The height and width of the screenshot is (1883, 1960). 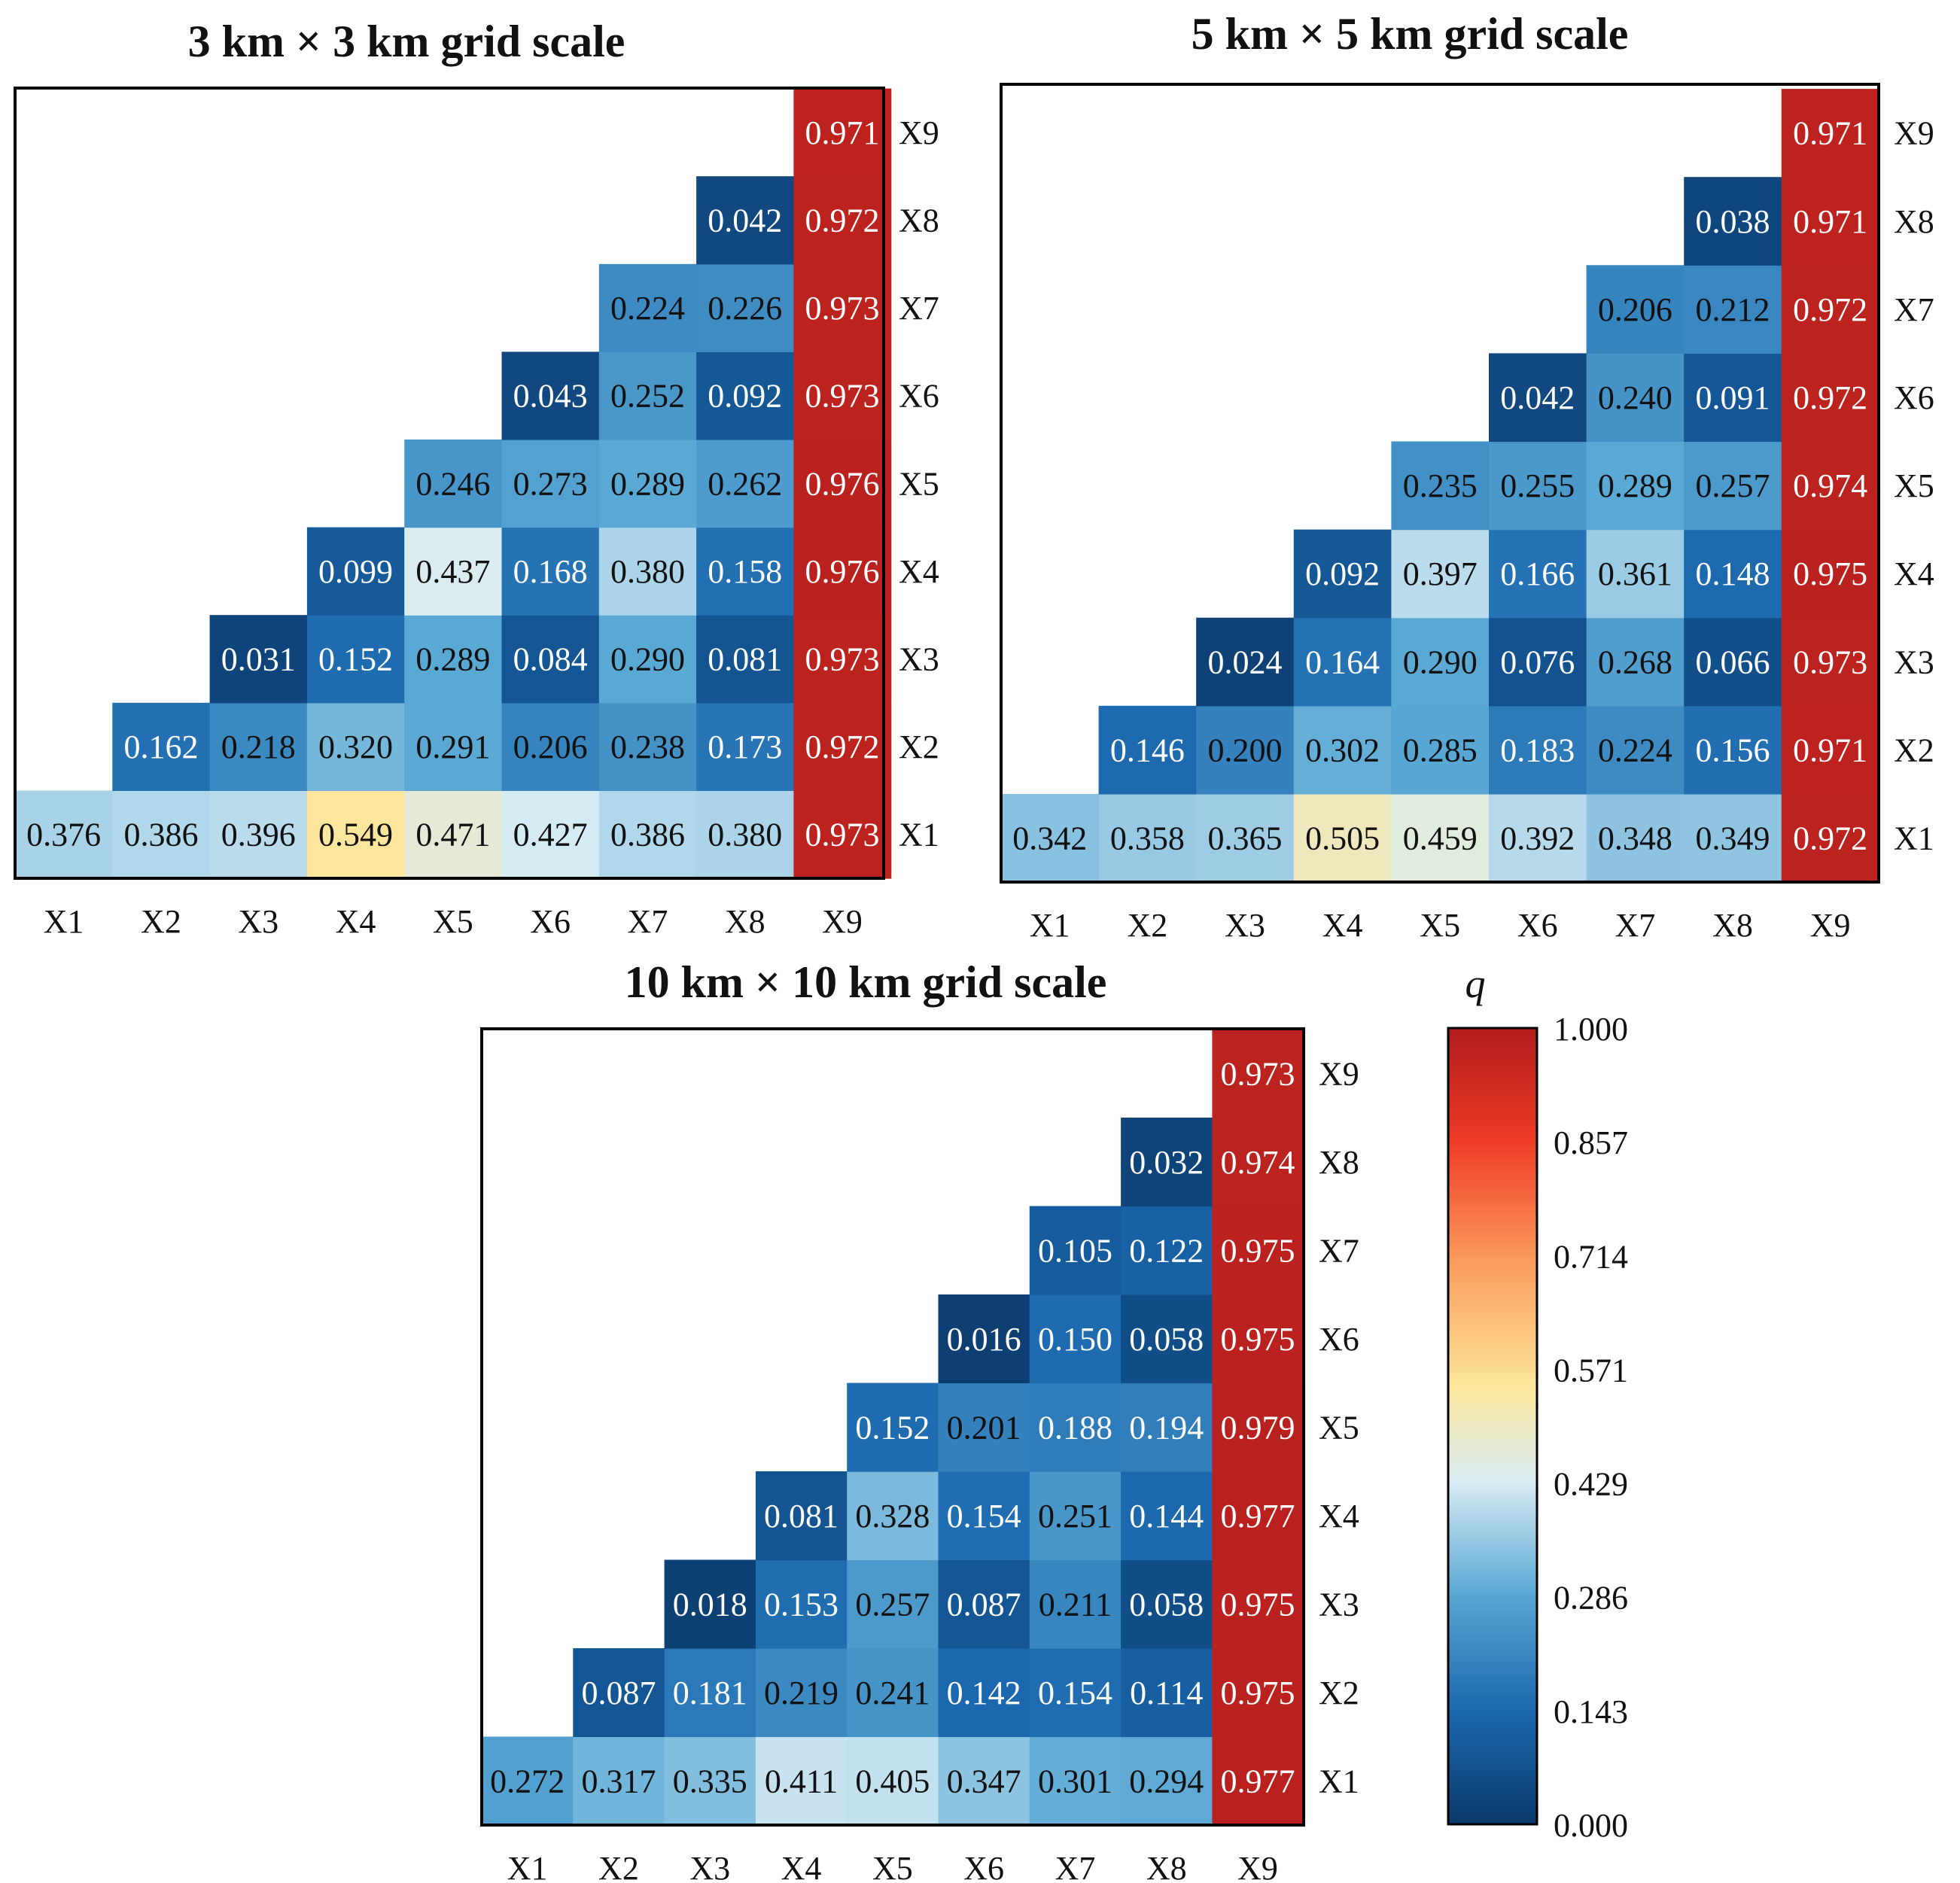 What do you see at coordinates (1245, 838) in the screenshot?
I see `cell-value-label: 0.365` at bounding box center [1245, 838].